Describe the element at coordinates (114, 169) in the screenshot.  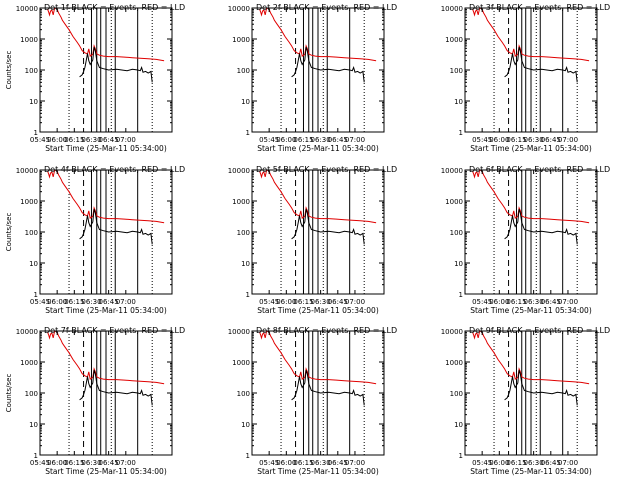
I see `panel-title: Det 4f BLACK = Events, RED = LLD` at that location.